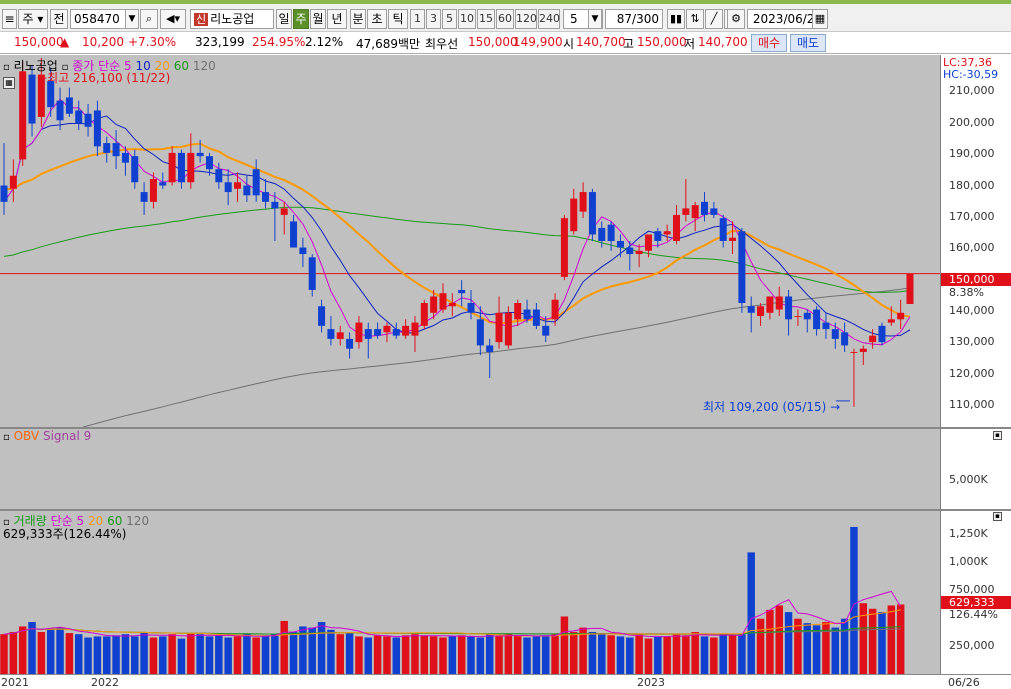 The height and width of the screenshot is (689, 1011). What do you see at coordinates (629, 44) in the screenshot?
I see `high-label: 고` at bounding box center [629, 44].